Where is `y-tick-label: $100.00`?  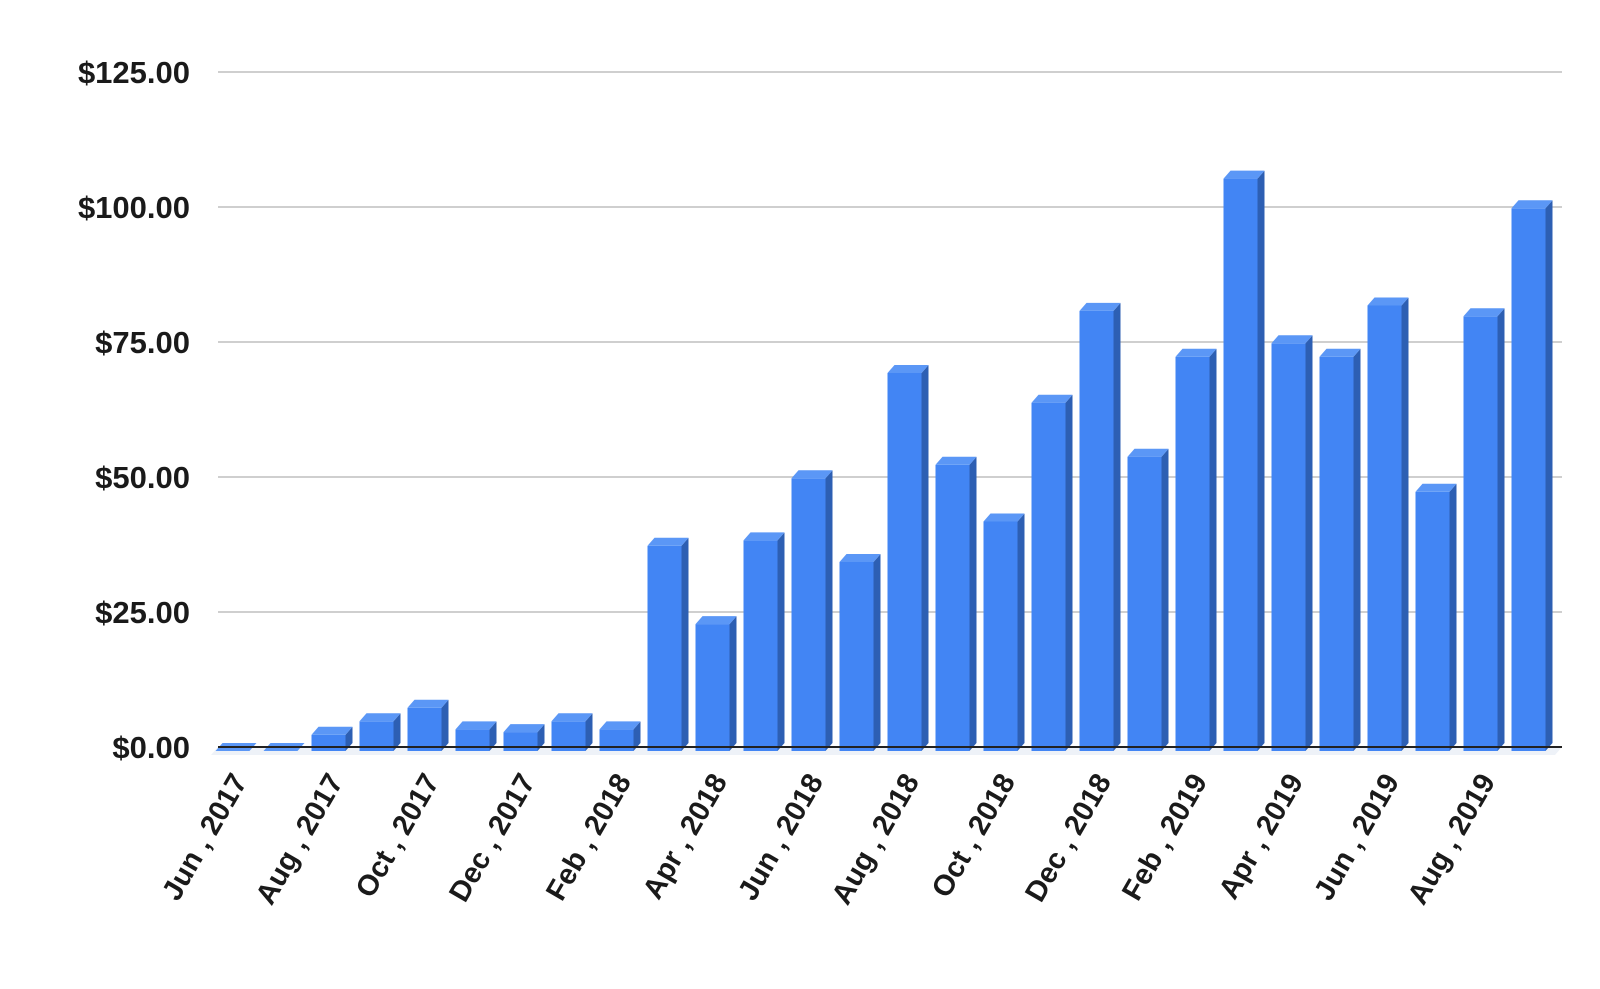 y-tick-label: $100.00 is located at coordinates (134, 207).